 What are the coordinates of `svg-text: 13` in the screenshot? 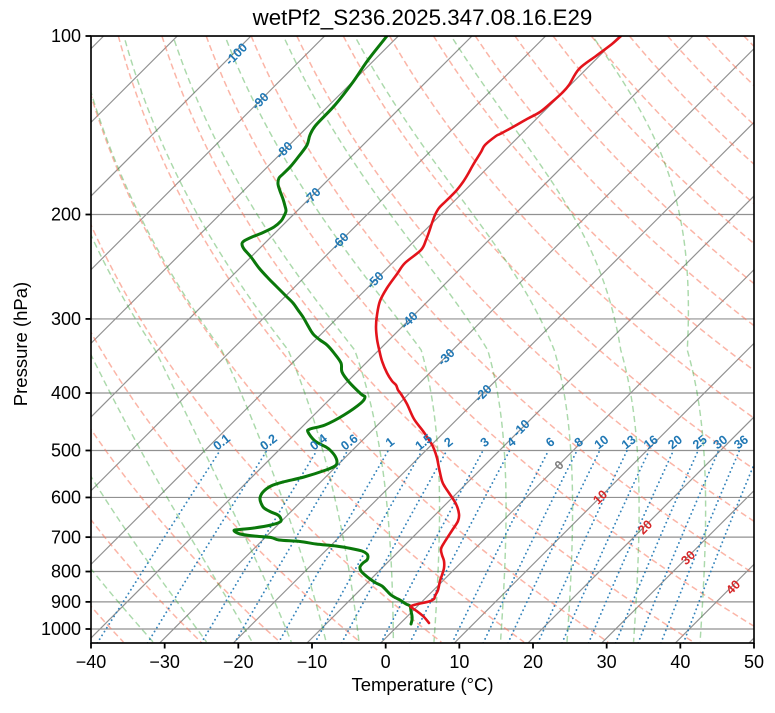 It's located at (629, 442).